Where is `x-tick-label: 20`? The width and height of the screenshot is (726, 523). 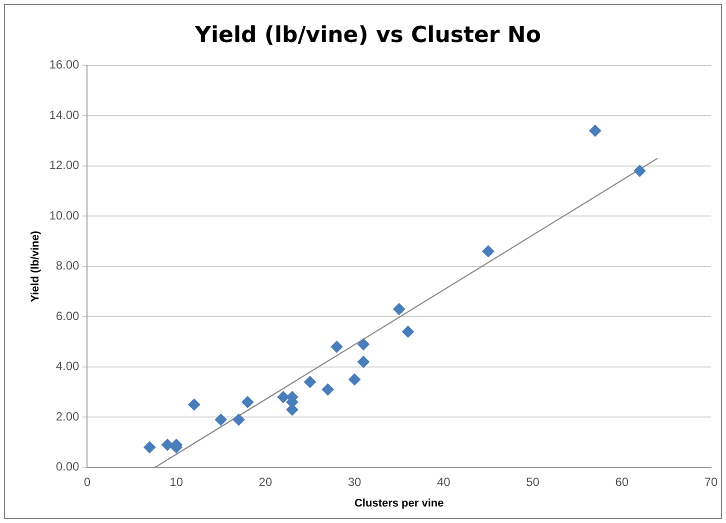 x-tick-label: 20 is located at coordinates (265, 481).